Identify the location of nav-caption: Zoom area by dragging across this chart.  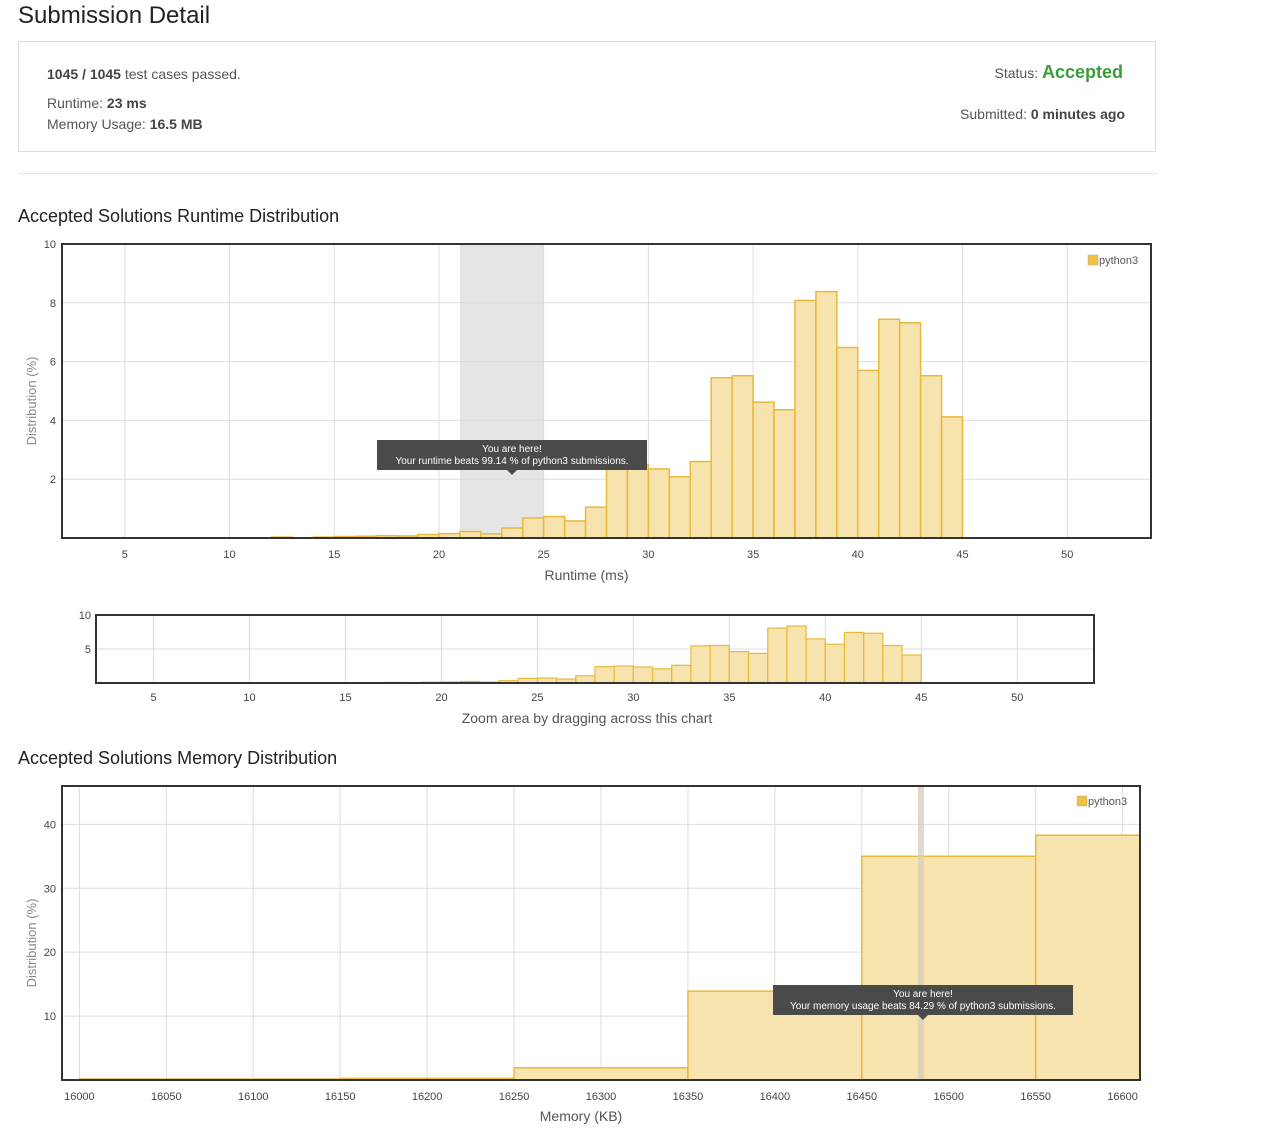
(587, 718).